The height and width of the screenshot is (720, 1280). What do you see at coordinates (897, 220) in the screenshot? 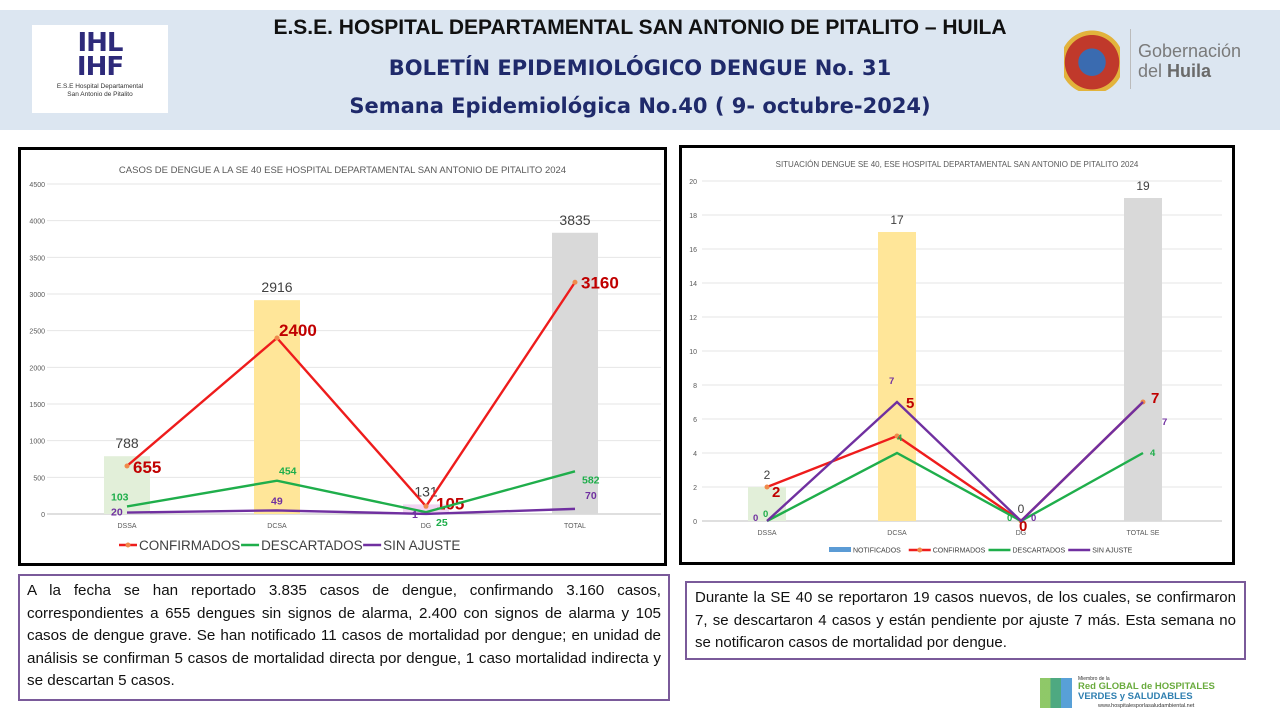
I see `bar-value-label: 17` at bounding box center [897, 220].